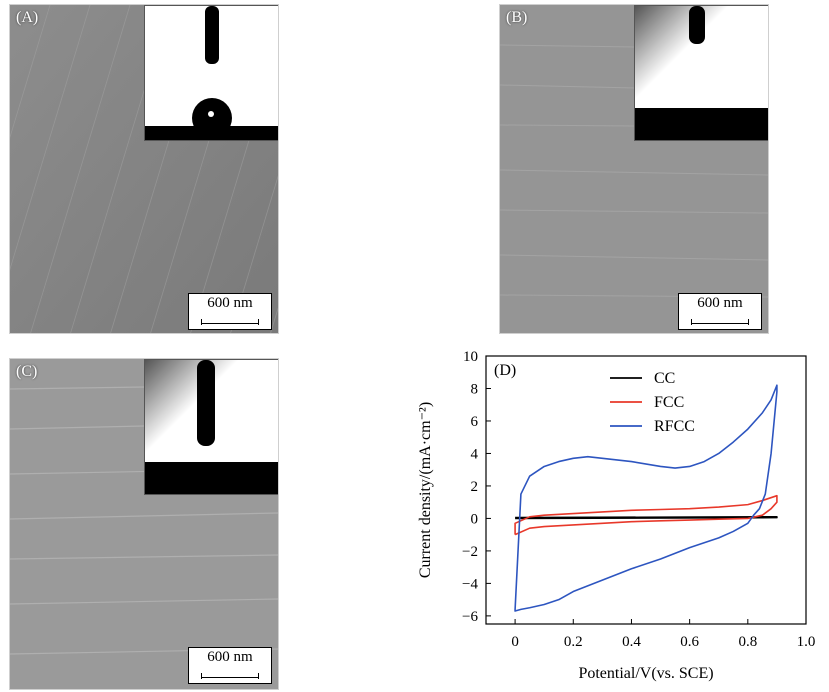  I want to click on series-line-rfcc, so click(646, 498).